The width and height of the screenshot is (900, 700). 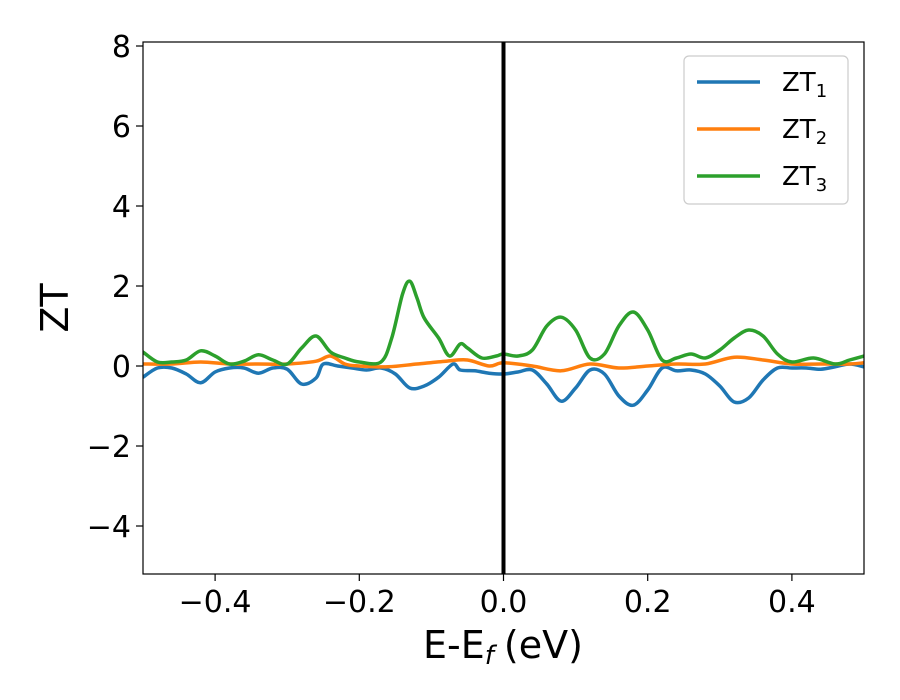 What do you see at coordinates (804, 179) in the screenshot?
I see `legend-label-zt3: ZT3` at bounding box center [804, 179].